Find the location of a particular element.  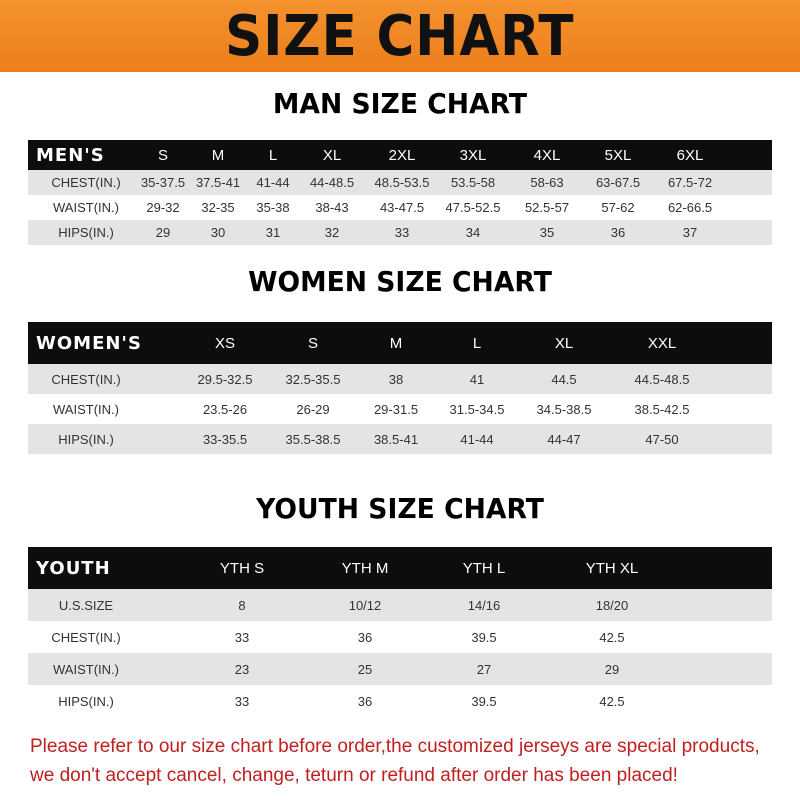

size-header-cell: YTH L is located at coordinates (484, 568).